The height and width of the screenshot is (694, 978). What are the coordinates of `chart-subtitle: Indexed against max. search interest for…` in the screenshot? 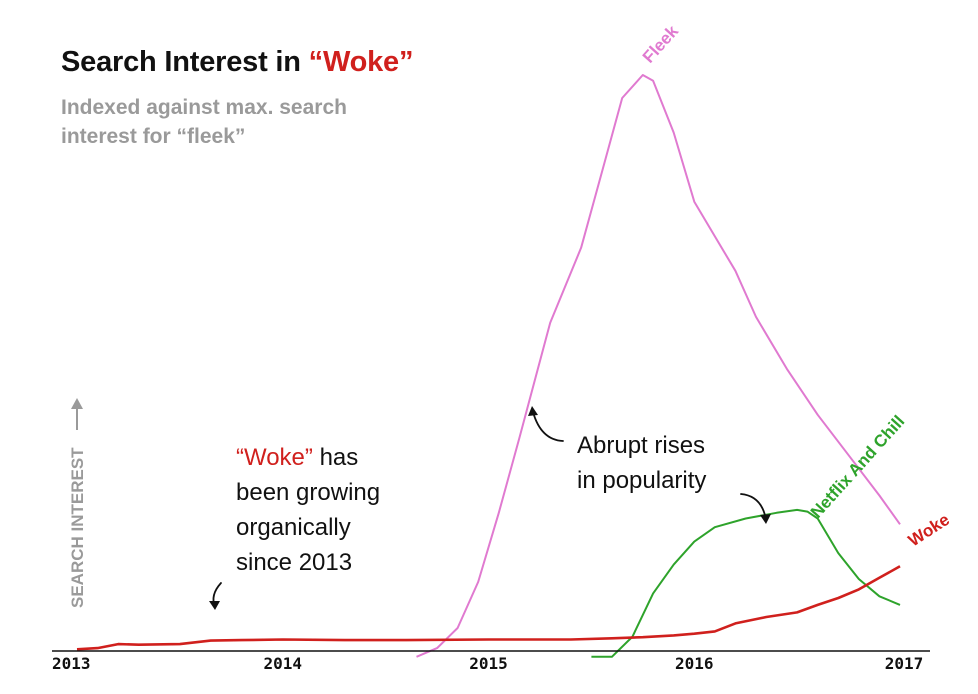 It's located at (204, 122).